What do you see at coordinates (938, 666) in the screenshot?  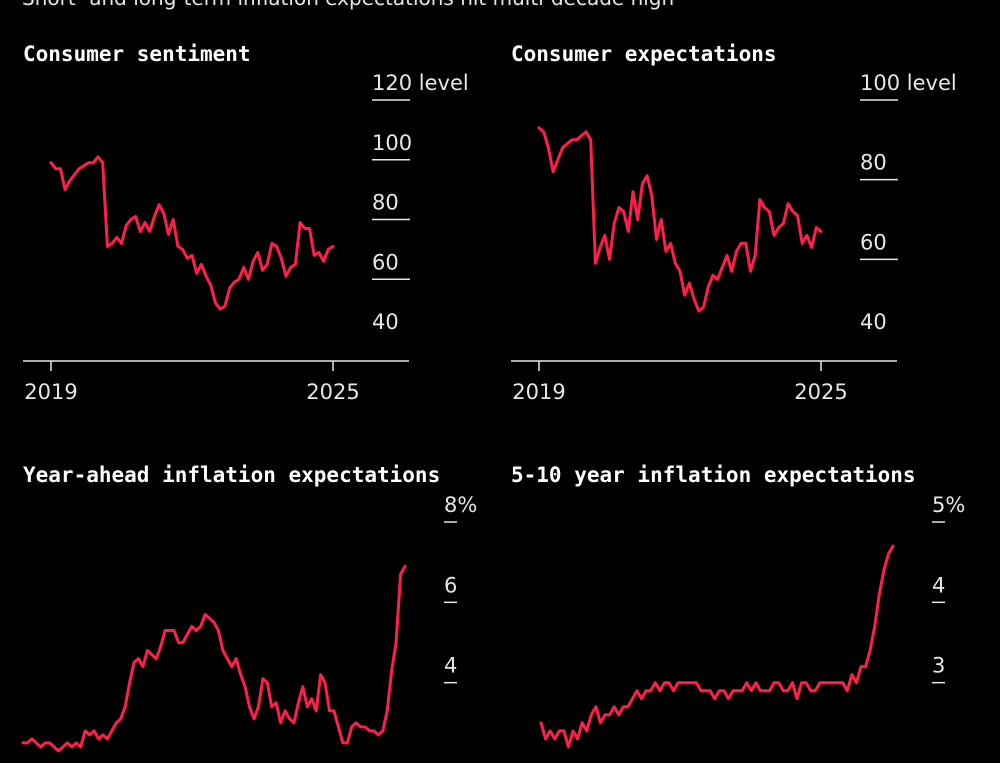 I see `y-tick-label: 3` at bounding box center [938, 666].